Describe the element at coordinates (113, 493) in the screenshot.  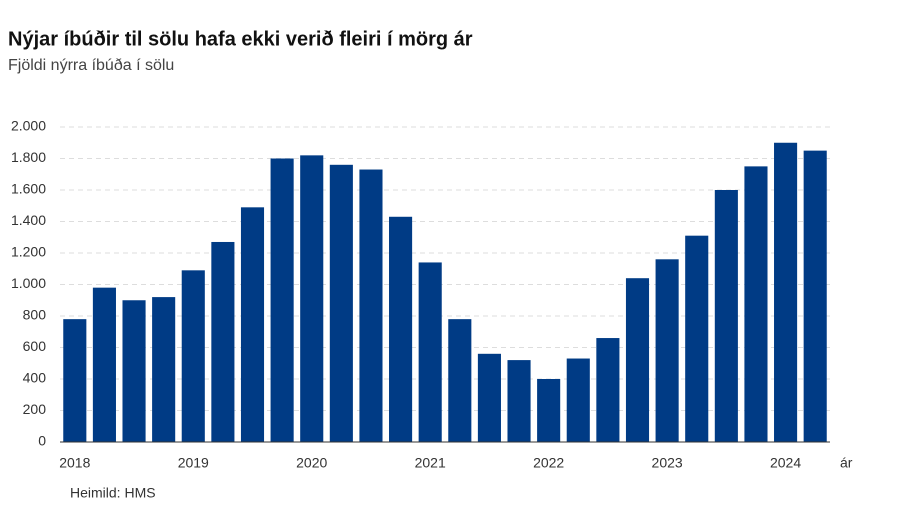
I see `source: Heimild: HMS` at that location.